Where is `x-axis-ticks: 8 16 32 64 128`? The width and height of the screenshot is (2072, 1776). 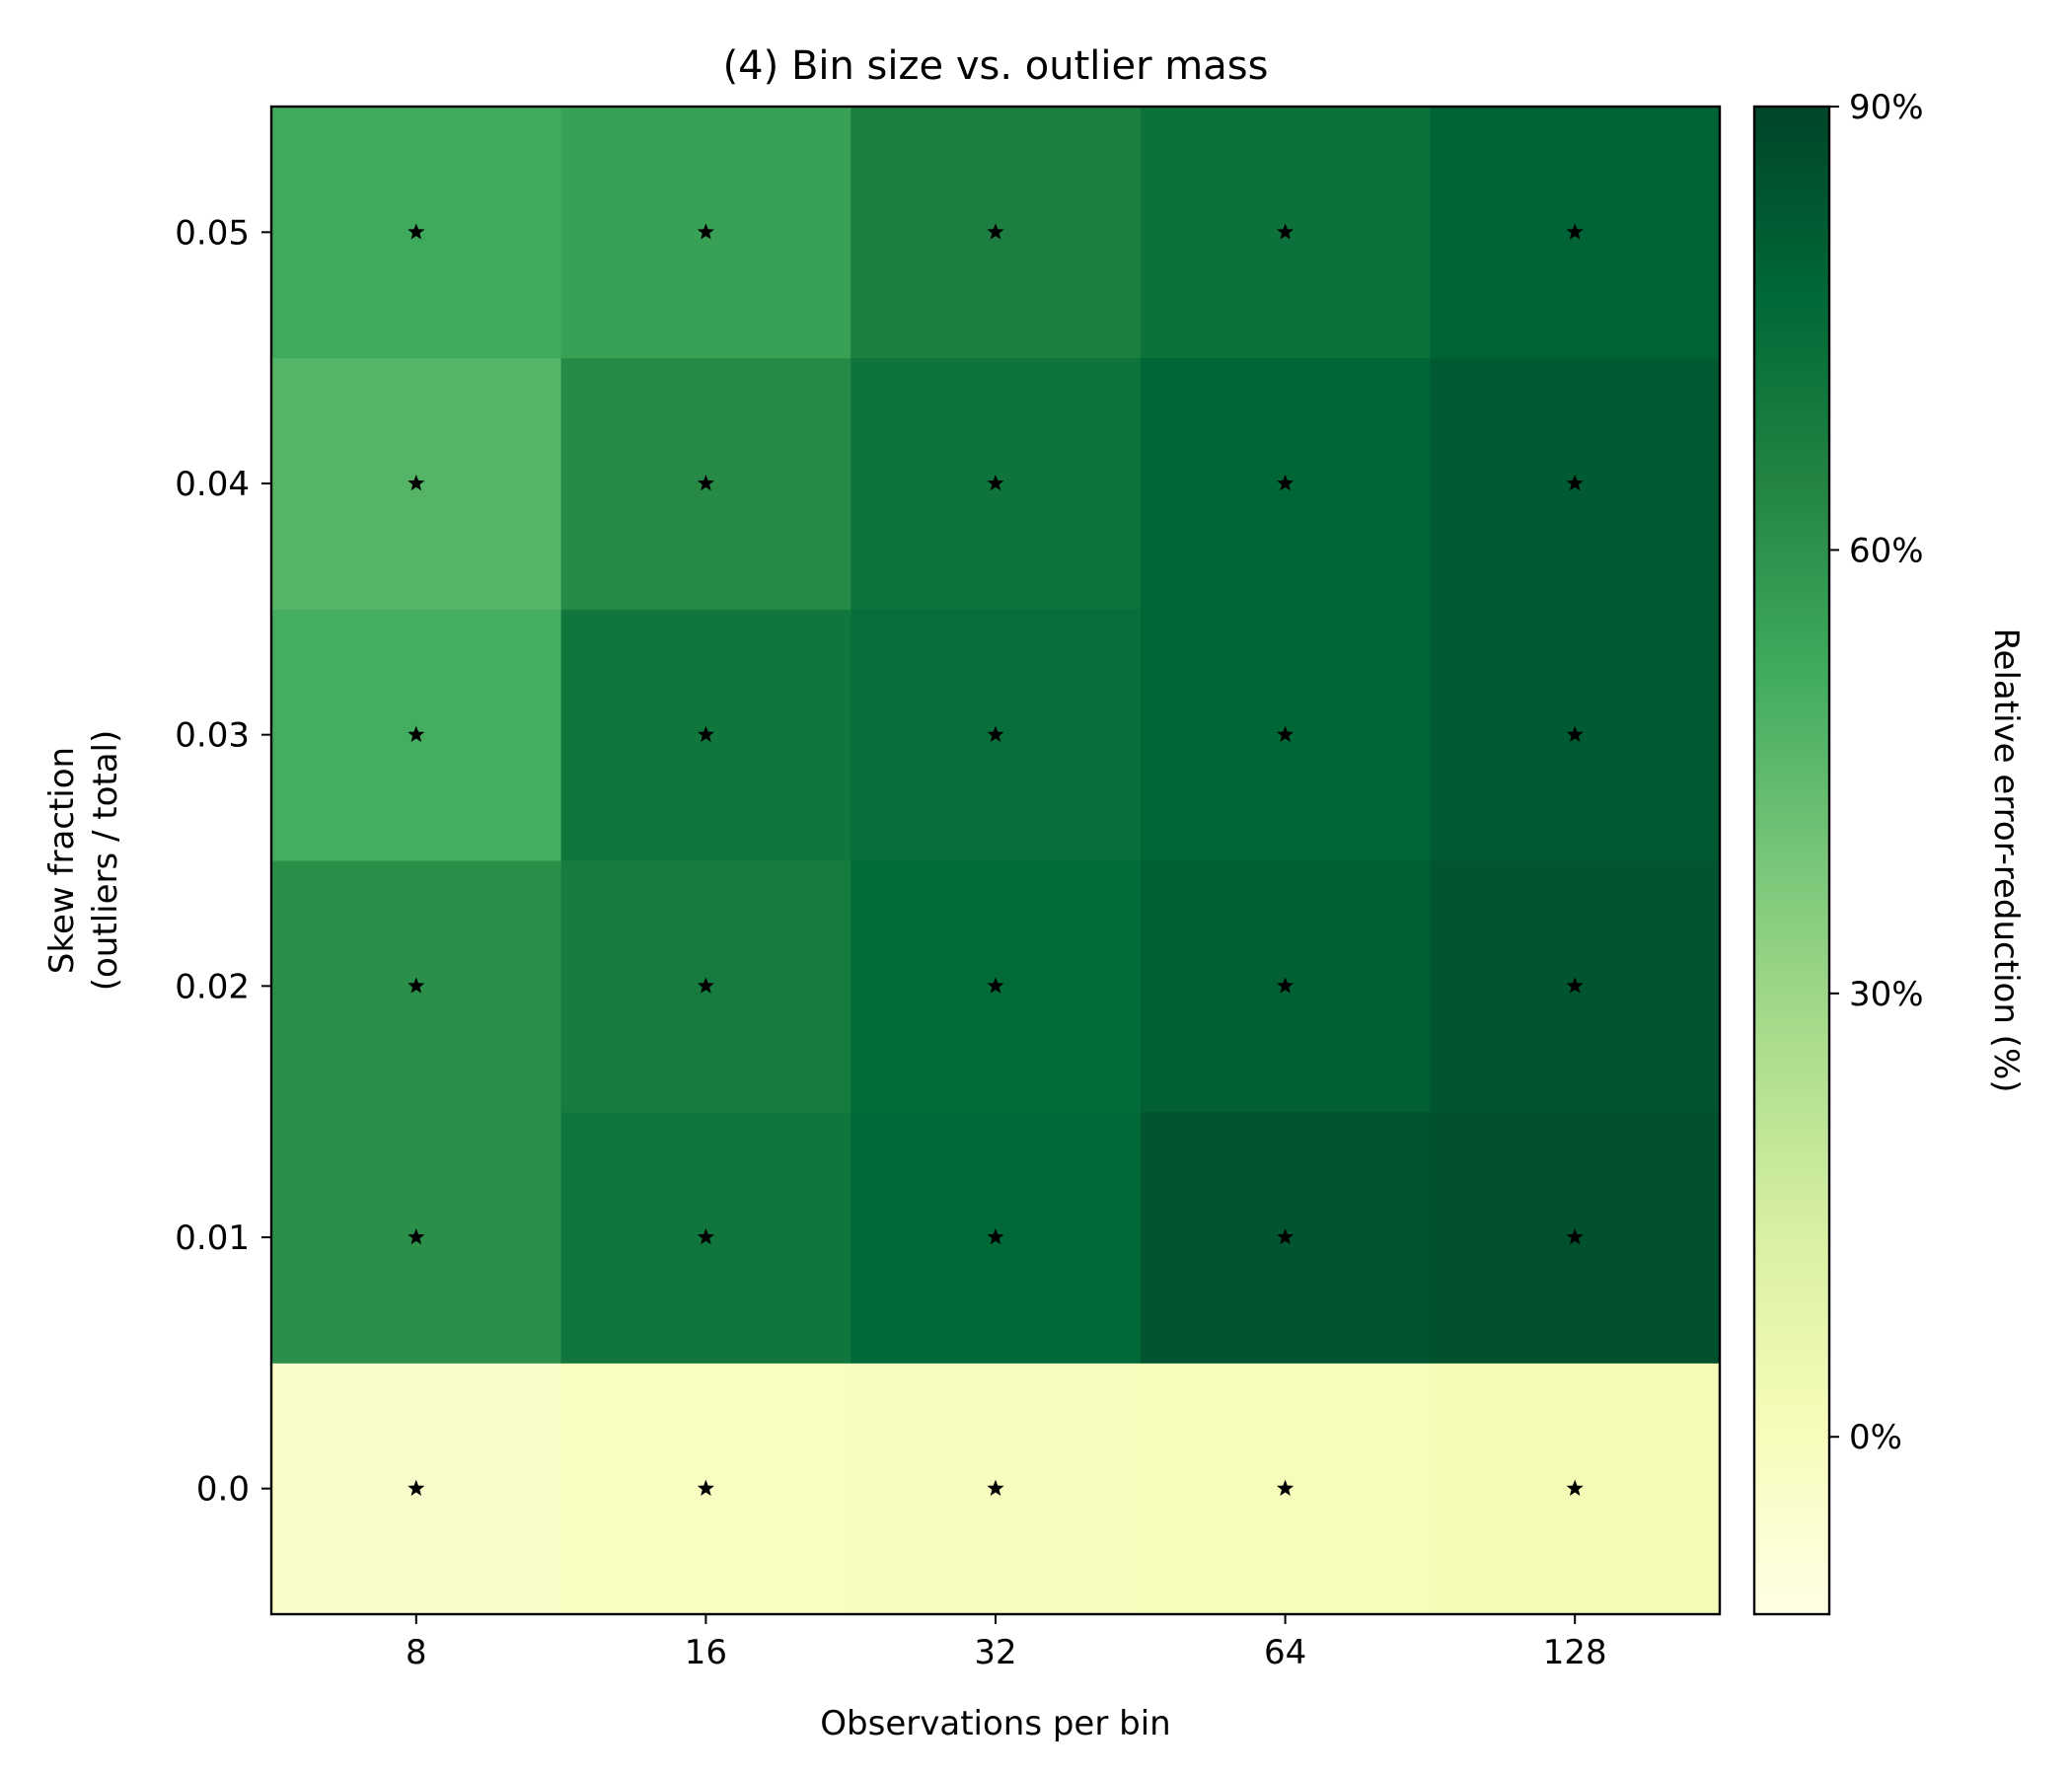
x-axis-ticks: 8 16 32 64 128 is located at coordinates (1007, 1643).